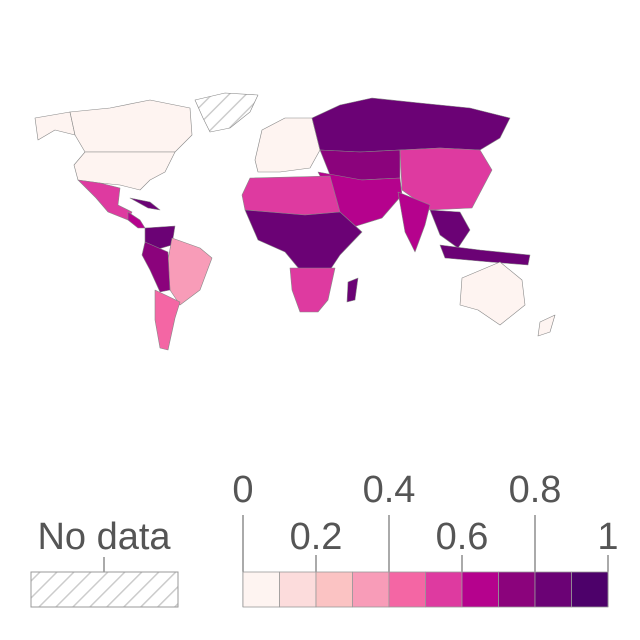 The image size is (640, 640). What do you see at coordinates (291, 195) in the screenshot?
I see `north-africa` at bounding box center [291, 195].